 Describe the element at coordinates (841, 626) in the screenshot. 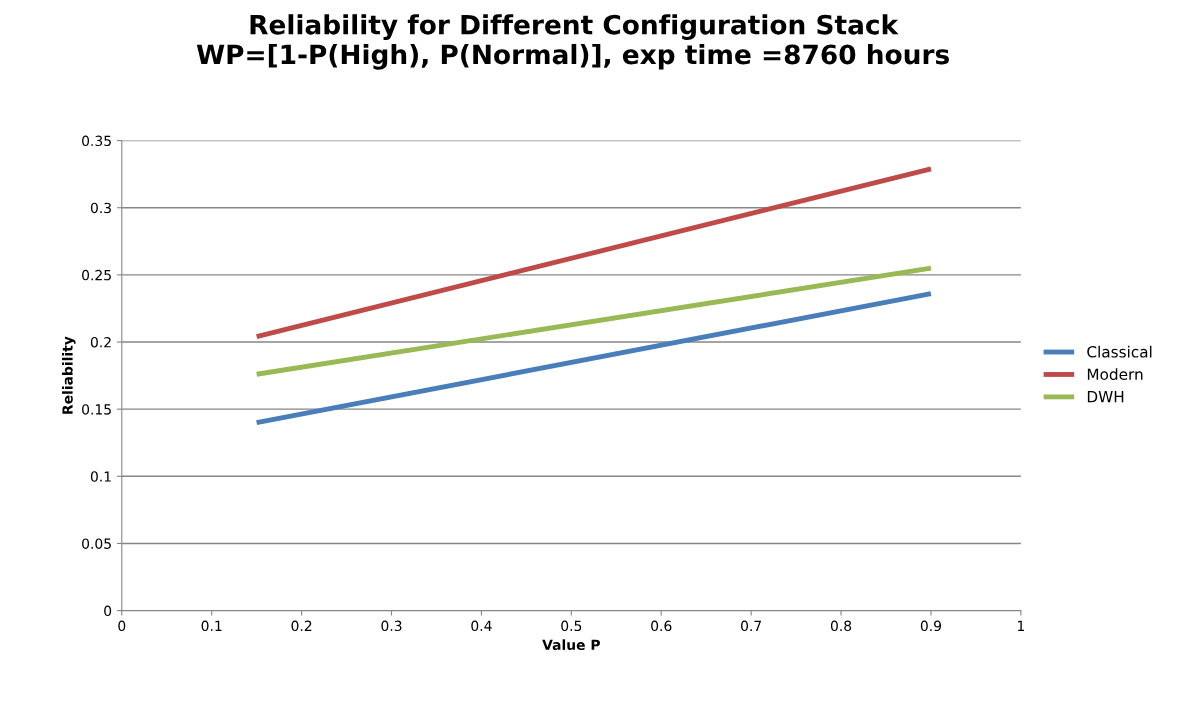

I see `x-tick-label: 0.8` at that location.